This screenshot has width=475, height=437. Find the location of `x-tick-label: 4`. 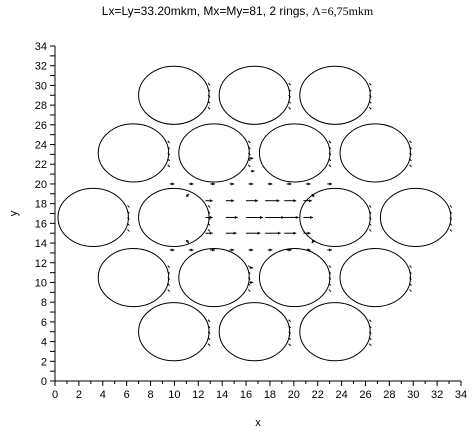

x-tick-label: 4 is located at coordinates (103, 395).